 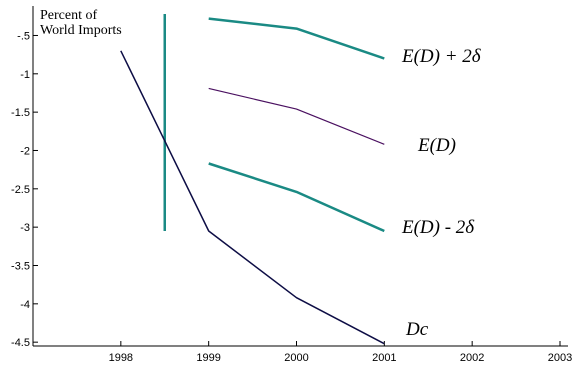 I want to click on x-tick-label: 2003, so click(x=560, y=358).